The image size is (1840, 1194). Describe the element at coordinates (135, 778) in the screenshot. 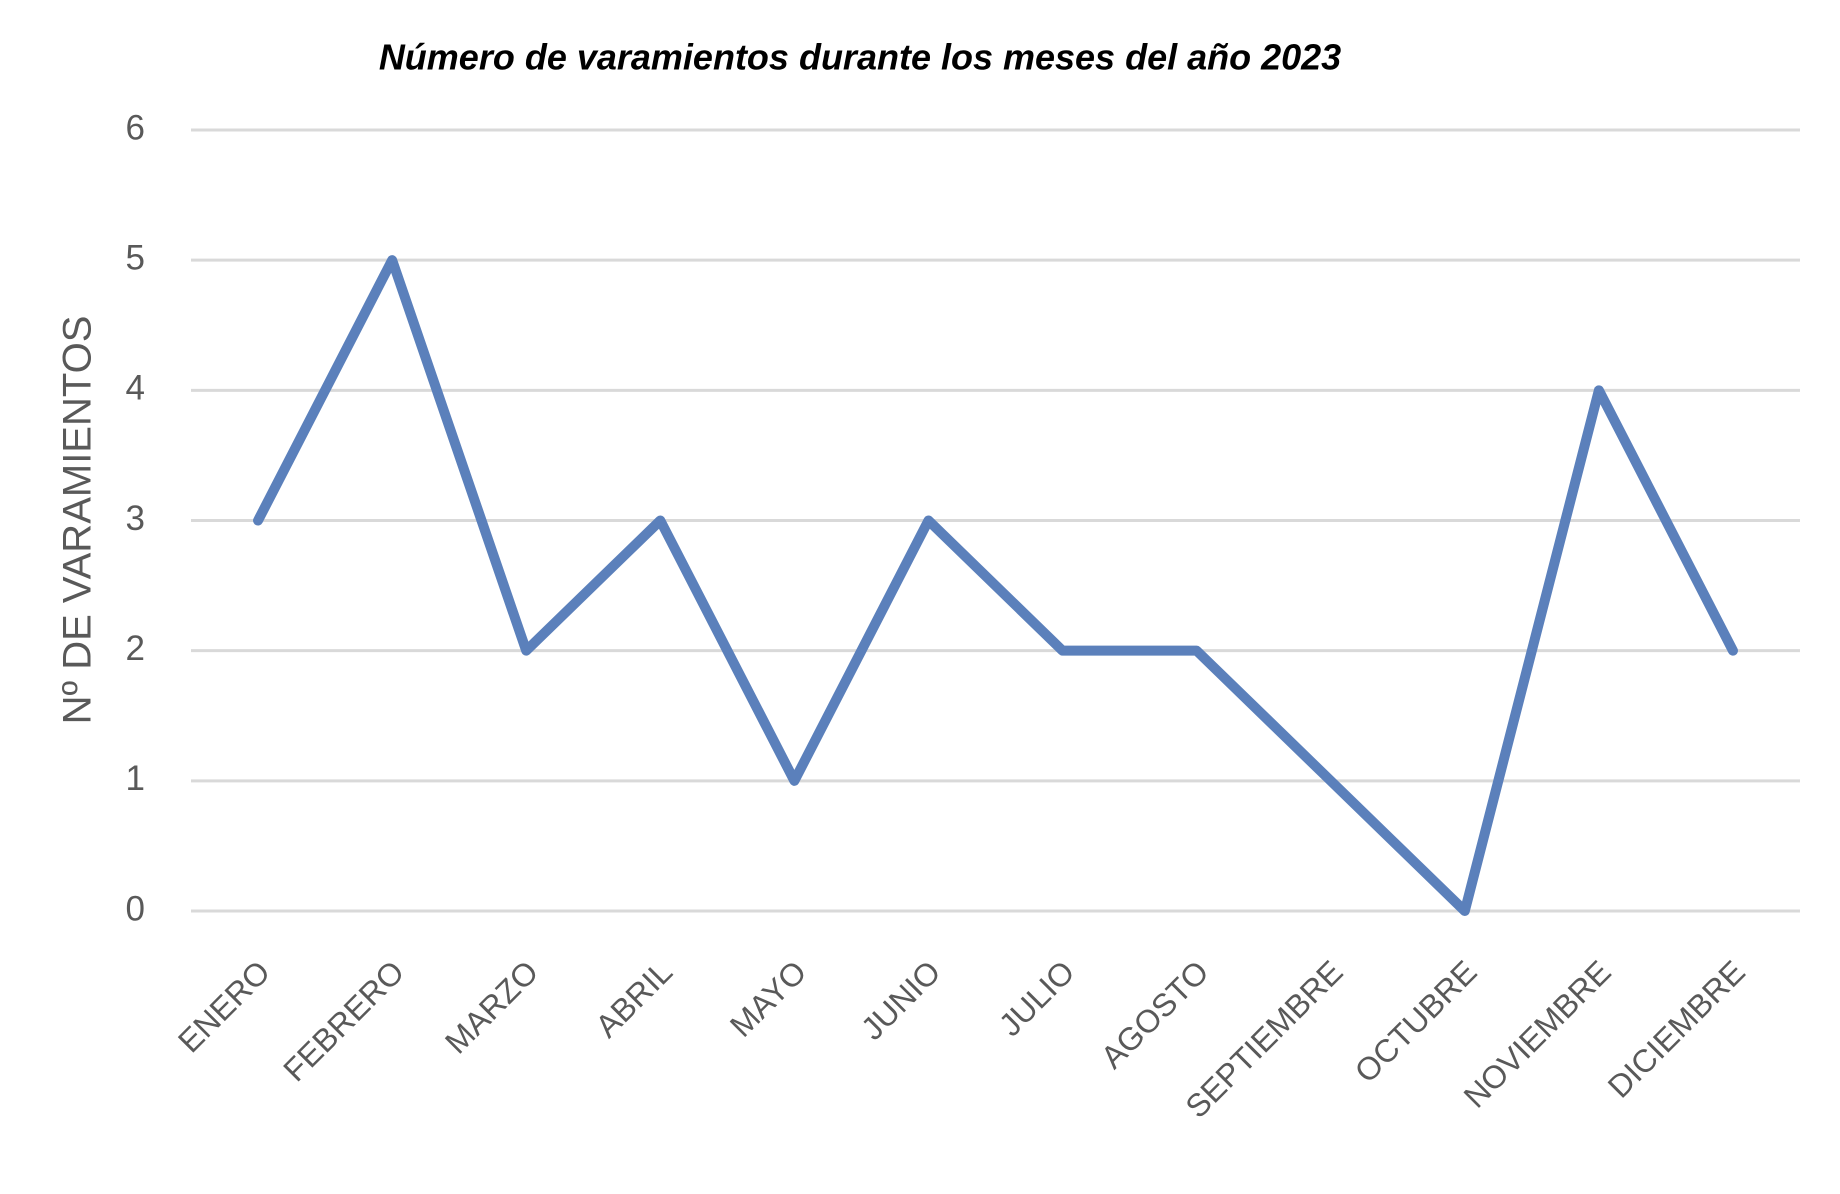

I see `y-tick-label: 1` at that location.